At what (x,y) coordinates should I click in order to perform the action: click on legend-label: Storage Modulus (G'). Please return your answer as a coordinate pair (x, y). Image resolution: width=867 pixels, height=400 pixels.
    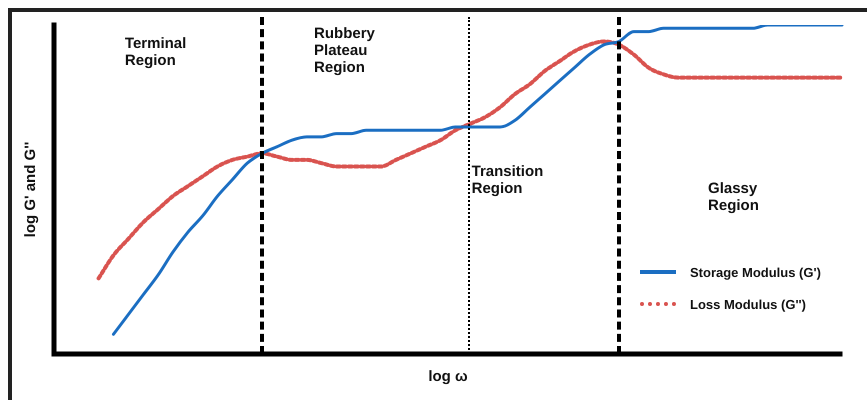
    Looking at the image, I should click on (755, 272).